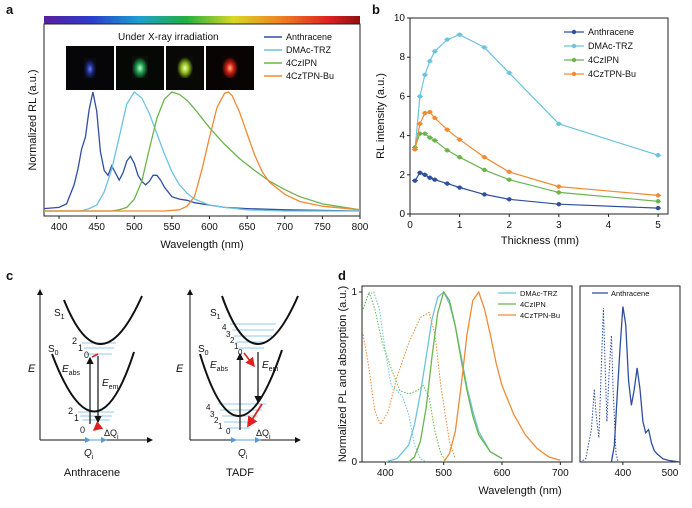 This screenshot has width=692, height=508. I want to click on right-relax-arrow-s1, so click(249, 360).